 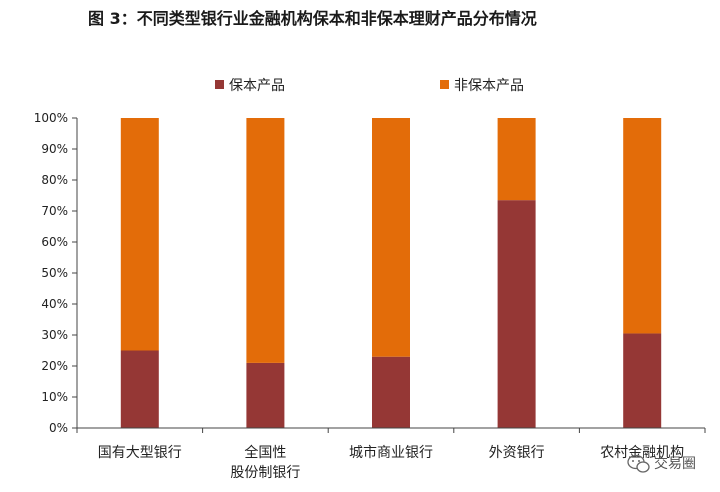 I want to click on legend-swatch-non-principal, so click(x=444, y=84).